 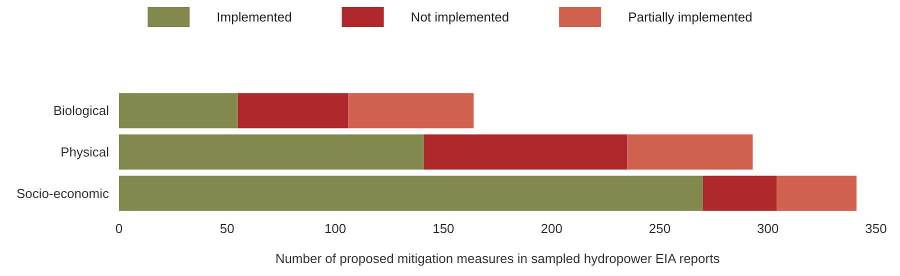 What do you see at coordinates (497, 258) in the screenshot?
I see `x-axis-title: Number of proposed mitigation measures in sampled hydropower EIA reports` at bounding box center [497, 258].